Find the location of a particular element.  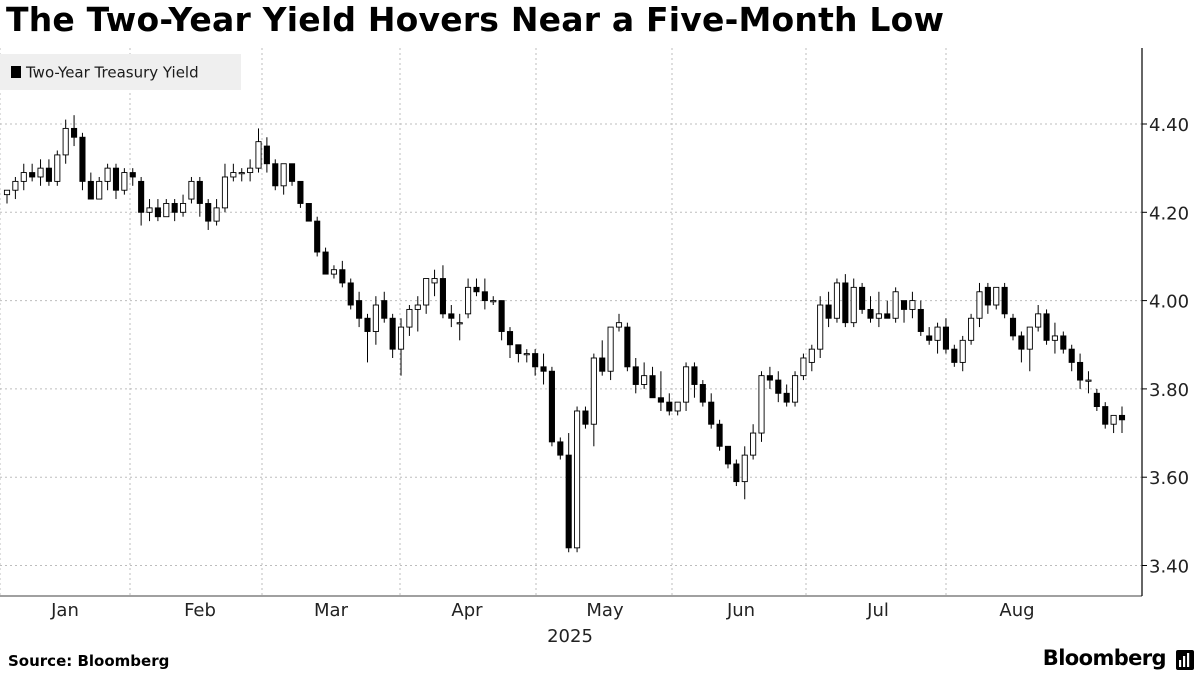

bloomberg-logo: Bloomberg is located at coordinates (1104, 658).